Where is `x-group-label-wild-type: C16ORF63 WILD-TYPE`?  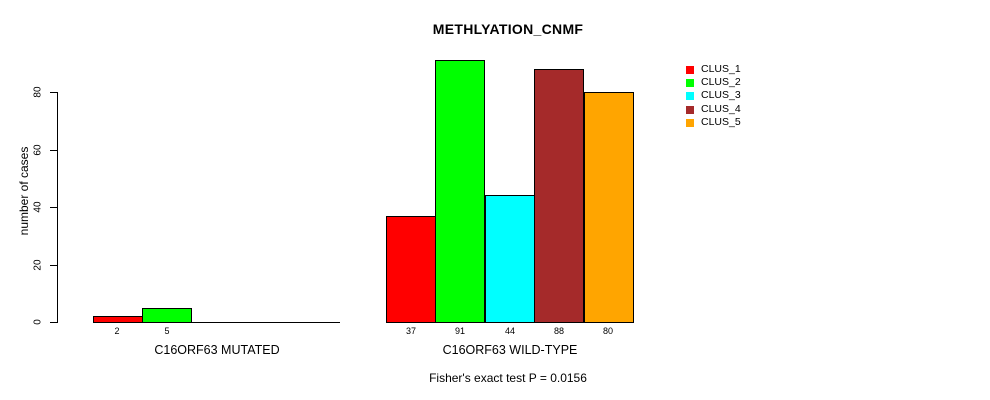
x-group-label-wild-type: C16ORF63 WILD-TYPE is located at coordinates (510, 350).